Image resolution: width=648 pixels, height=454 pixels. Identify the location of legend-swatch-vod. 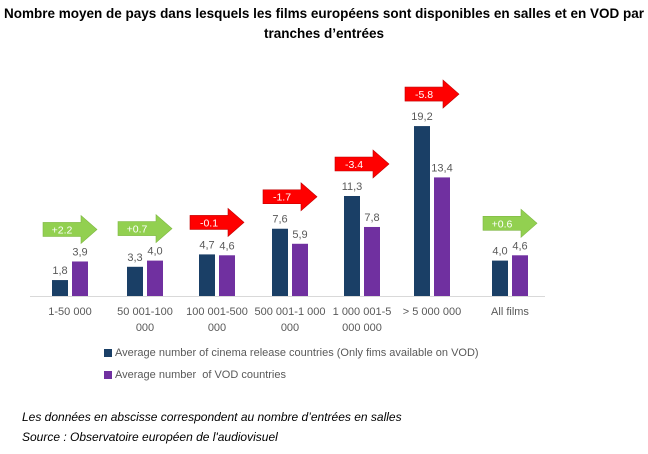
(108, 375).